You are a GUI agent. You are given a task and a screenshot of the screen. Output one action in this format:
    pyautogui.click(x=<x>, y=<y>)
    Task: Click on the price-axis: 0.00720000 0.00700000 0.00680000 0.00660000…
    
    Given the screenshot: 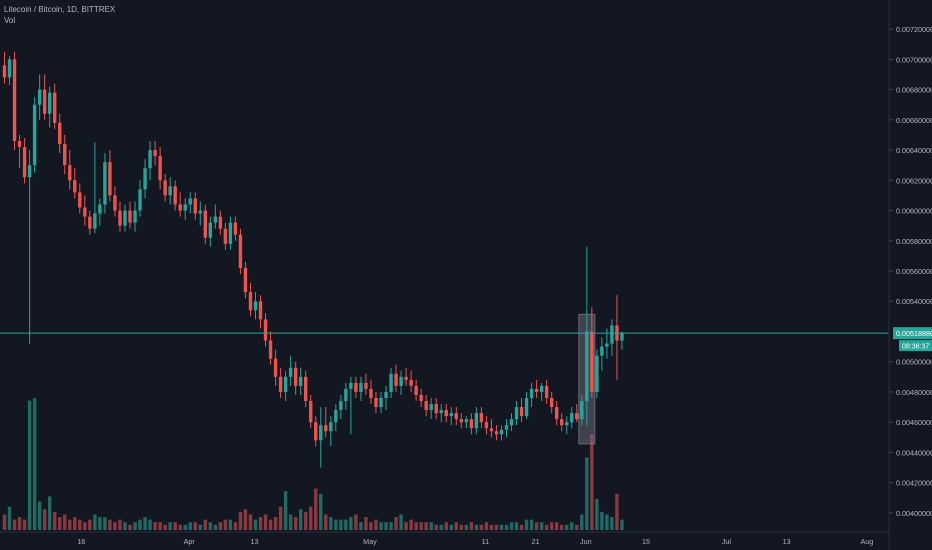 What is the action you would take?
    pyautogui.click(x=910, y=271)
    